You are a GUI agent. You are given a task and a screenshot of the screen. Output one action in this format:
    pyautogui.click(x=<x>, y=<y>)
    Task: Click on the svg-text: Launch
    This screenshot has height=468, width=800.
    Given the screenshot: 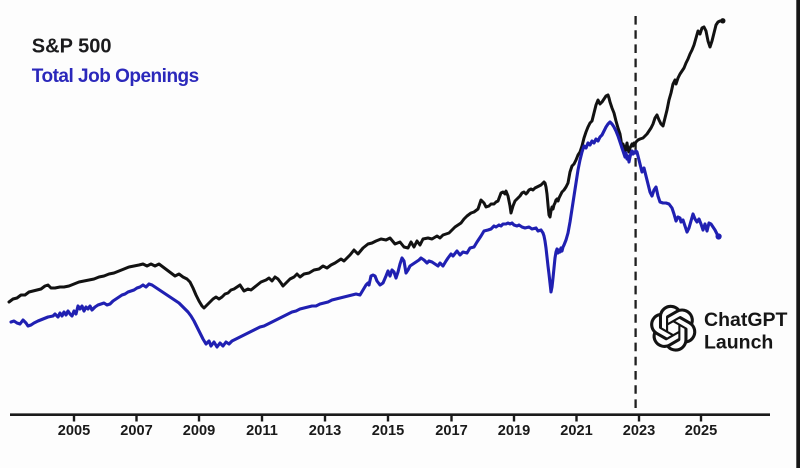 What is the action you would take?
    pyautogui.click(x=738, y=343)
    